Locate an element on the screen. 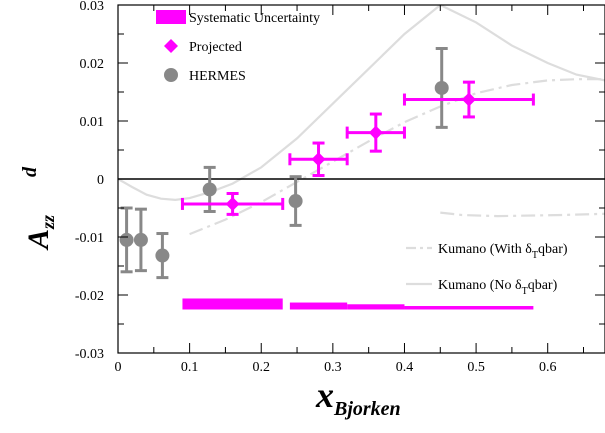 This screenshot has height=433, width=605. legend-label: Projected is located at coordinates (215, 47).